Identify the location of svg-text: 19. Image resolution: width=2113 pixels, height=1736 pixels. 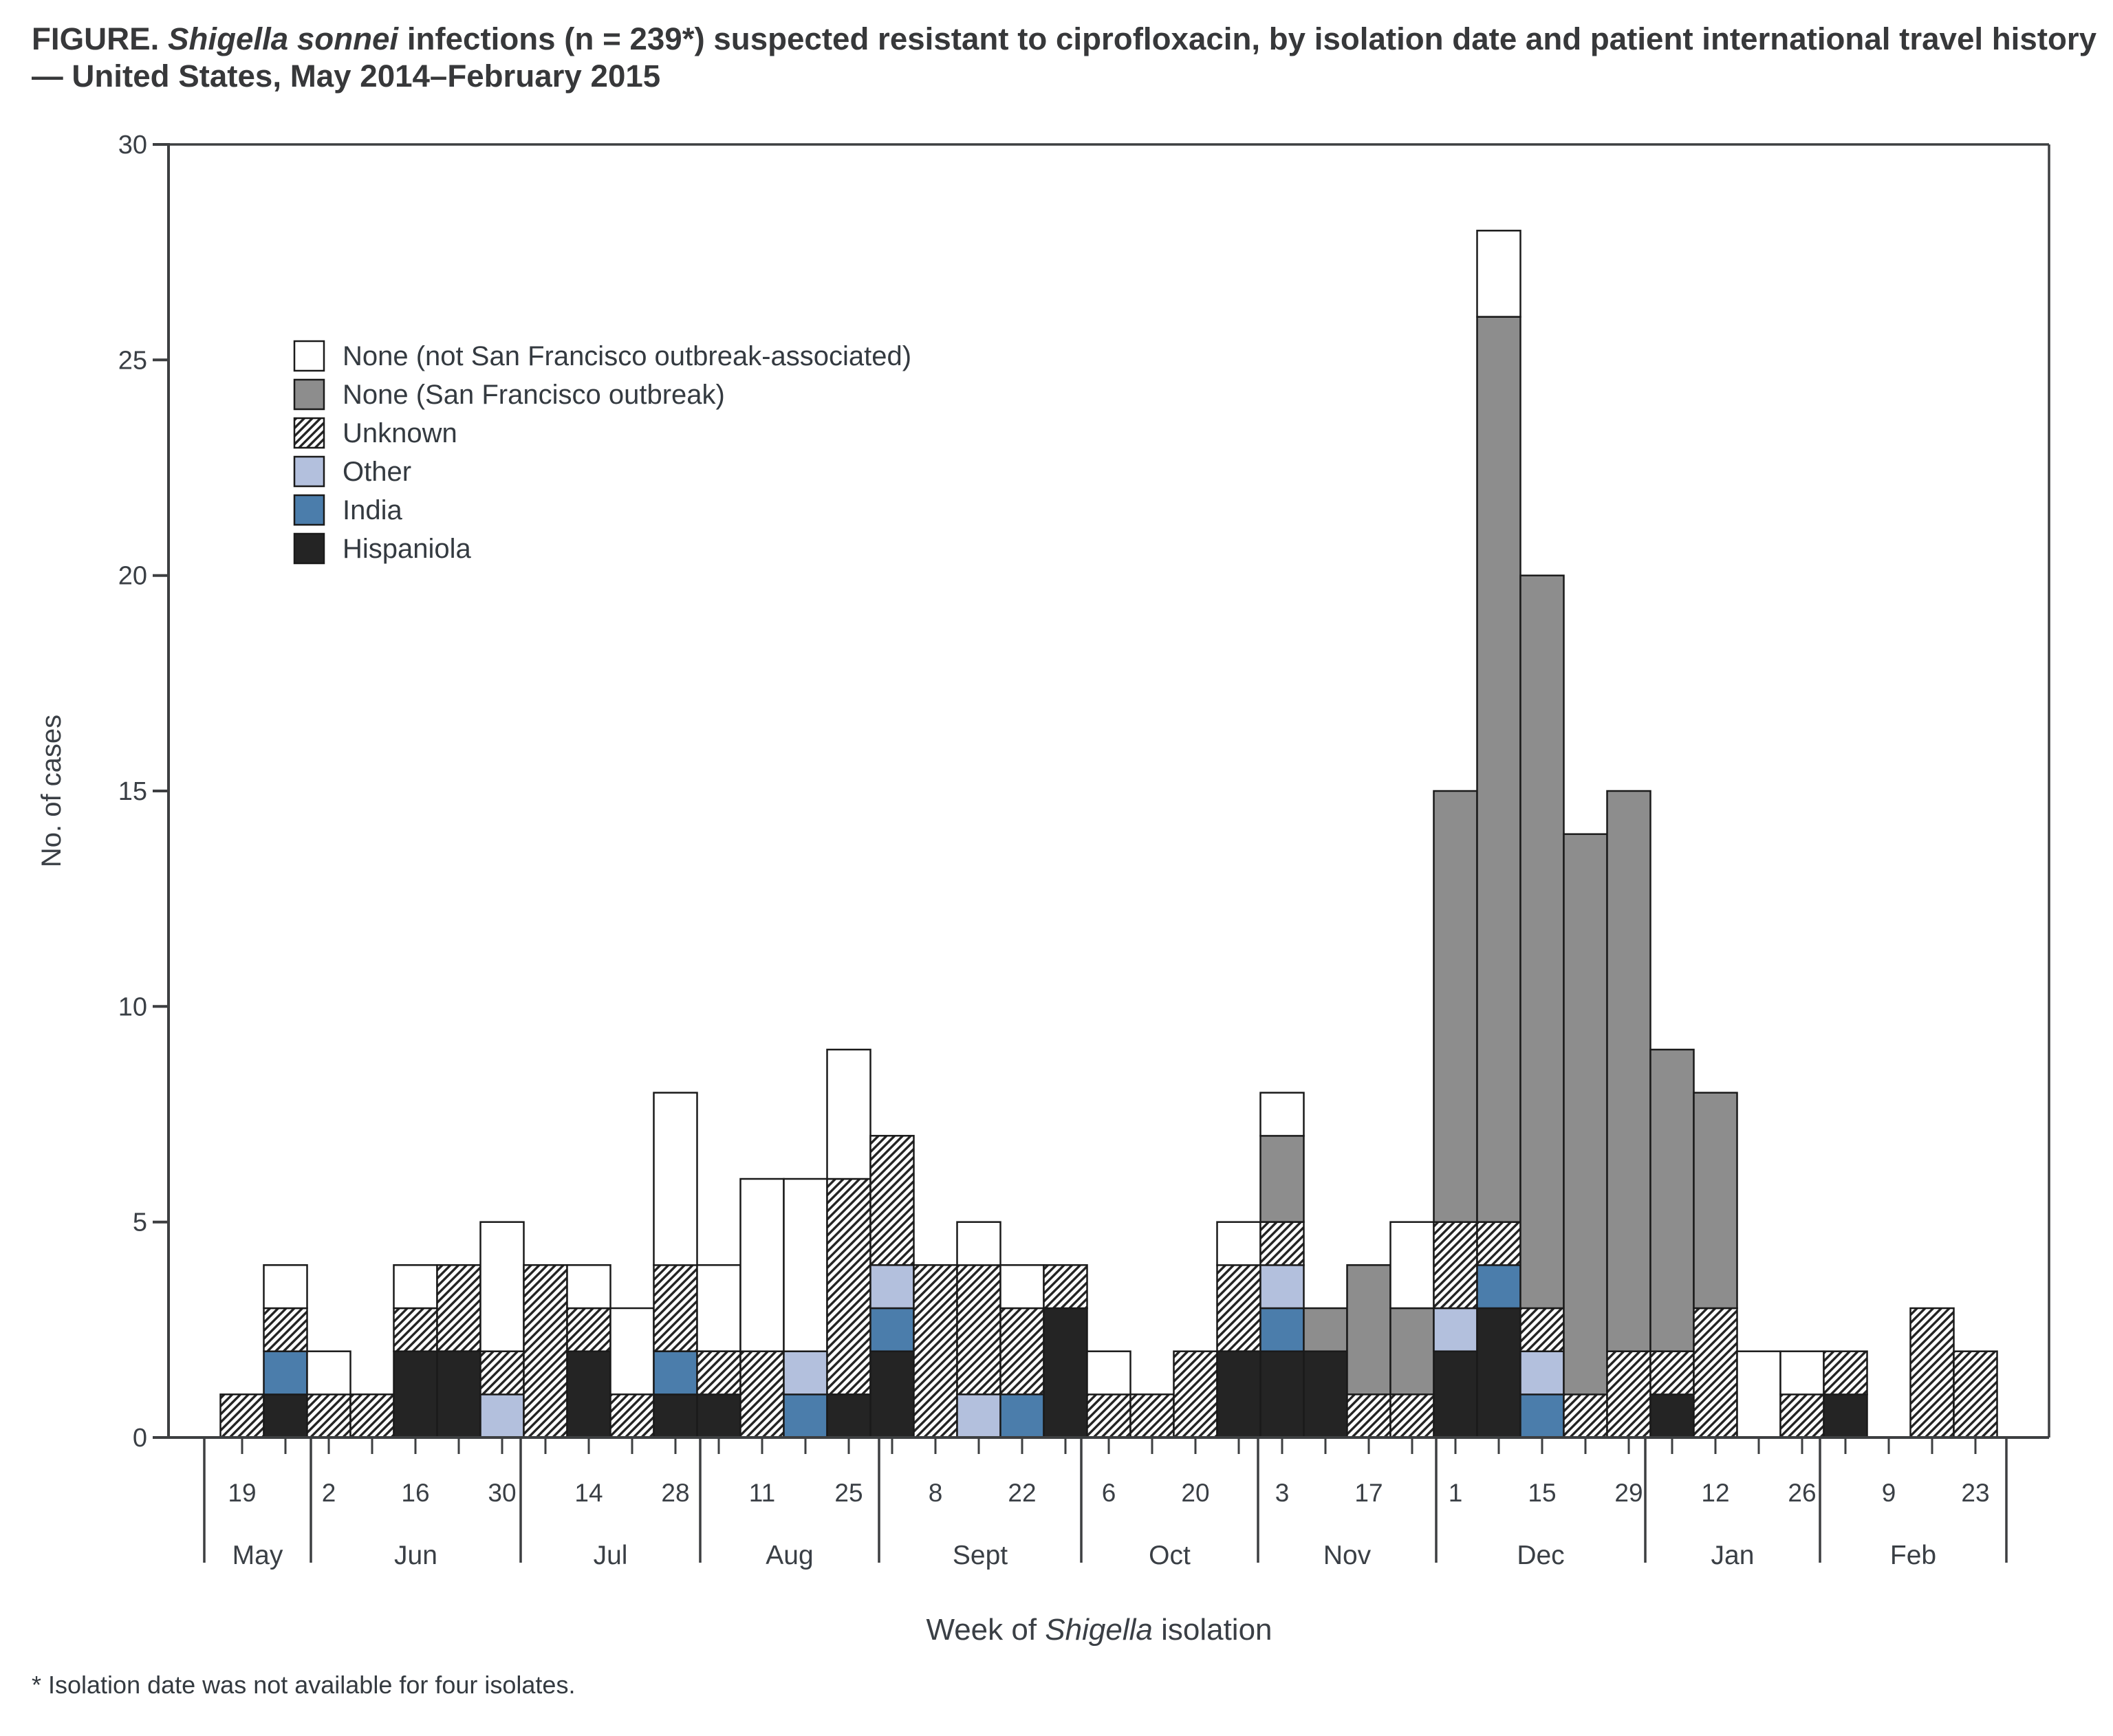
(242, 1493).